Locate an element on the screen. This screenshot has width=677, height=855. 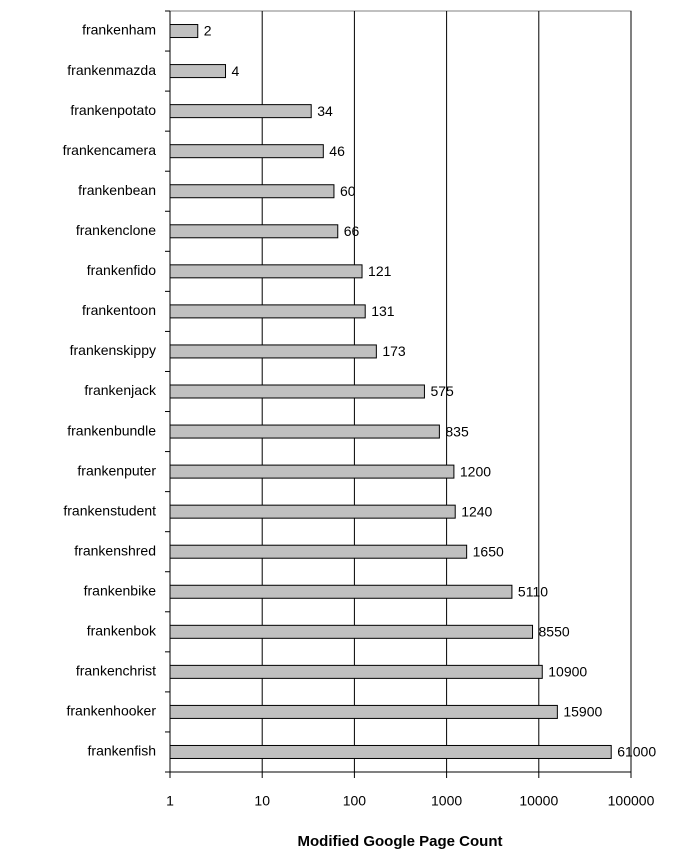
y-tick-label: frankenpotato is located at coordinates (113, 110).